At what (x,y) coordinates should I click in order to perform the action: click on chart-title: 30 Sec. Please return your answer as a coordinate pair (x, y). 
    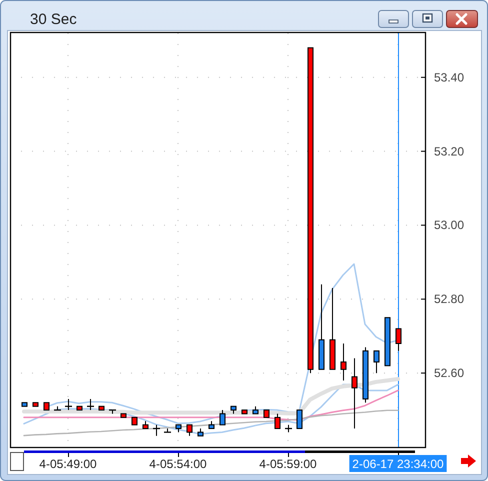
    Looking at the image, I should click on (54, 19).